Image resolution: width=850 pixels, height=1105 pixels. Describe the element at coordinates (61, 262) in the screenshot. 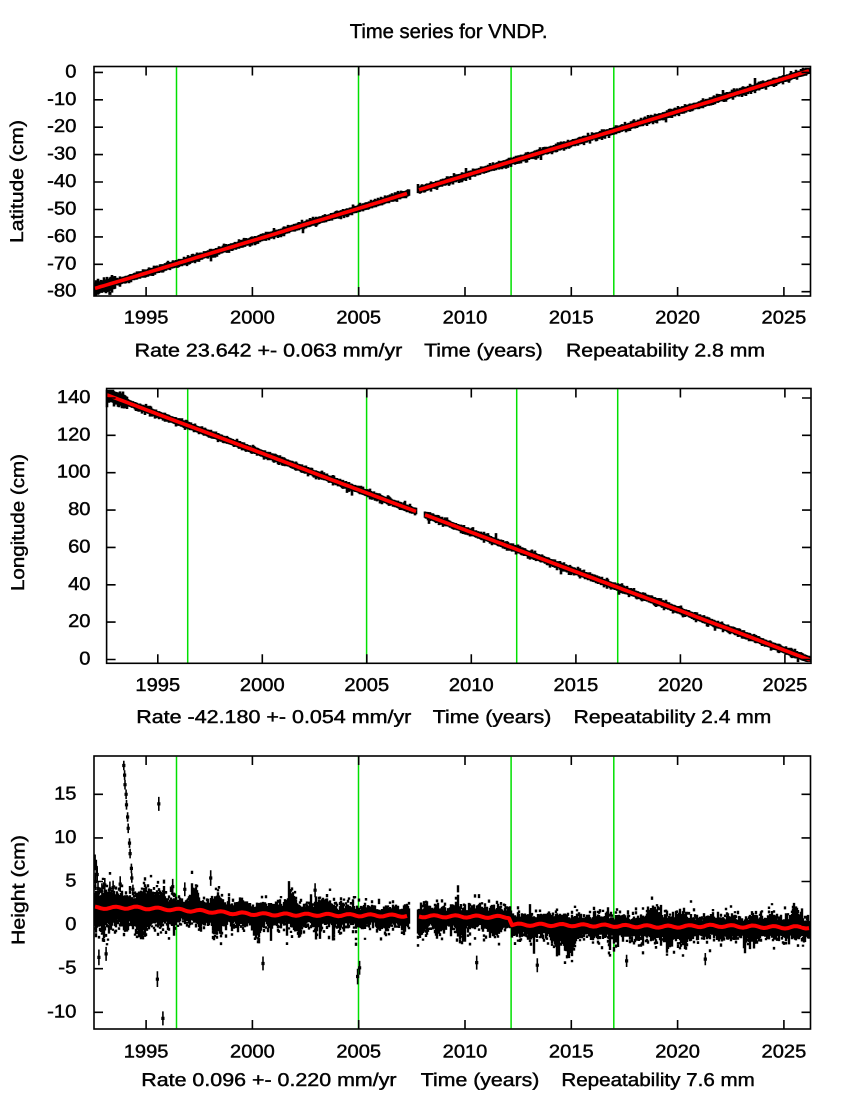

I see `svg-text: -70` at that location.